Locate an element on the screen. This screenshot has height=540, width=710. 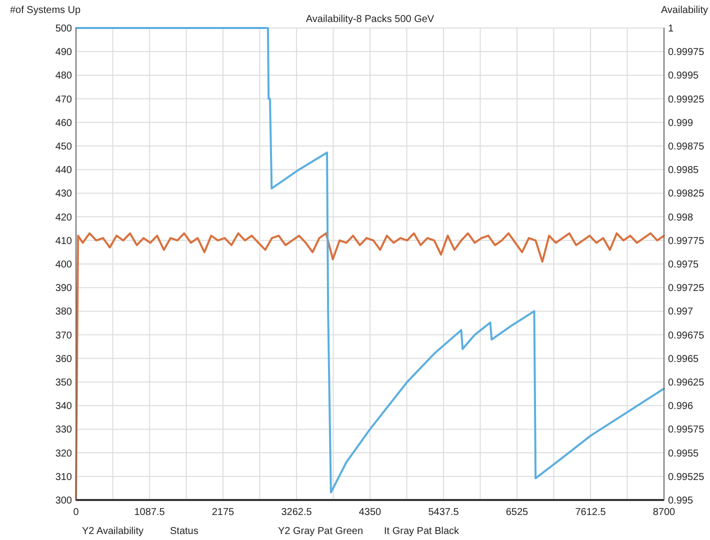
x-tick-label: 0 is located at coordinates (76, 512).